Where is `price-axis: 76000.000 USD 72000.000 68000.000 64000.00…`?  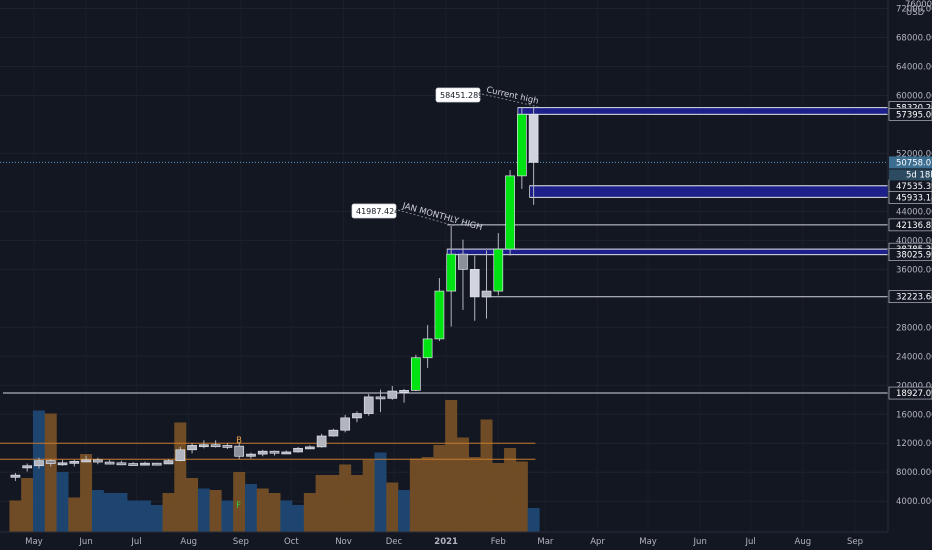
price-axis: 76000.000 USD 72000.000 68000.000 64000.00… is located at coordinates (914, 253).